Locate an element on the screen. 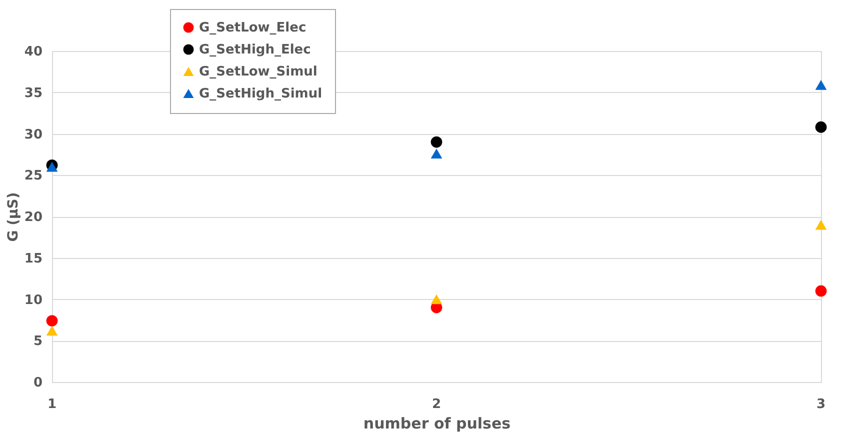 The image size is (841, 442). y-tick-label: 20 is located at coordinates (33, 217).